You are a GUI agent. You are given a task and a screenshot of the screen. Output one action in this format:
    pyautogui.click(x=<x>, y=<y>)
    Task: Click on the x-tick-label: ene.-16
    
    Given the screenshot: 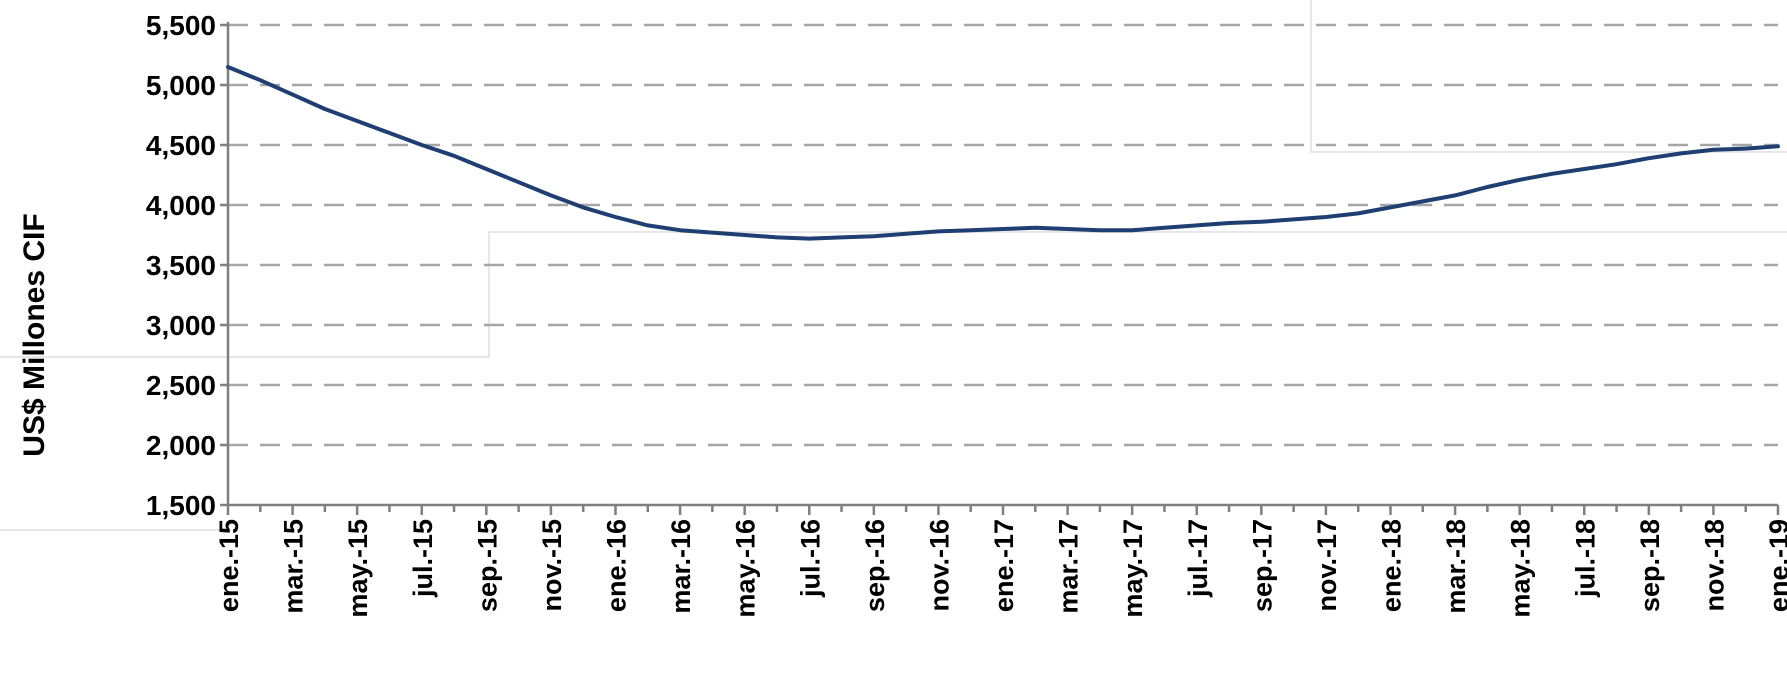 What is the action you would take?
    pyautogui.click(x=617, y=565)
    